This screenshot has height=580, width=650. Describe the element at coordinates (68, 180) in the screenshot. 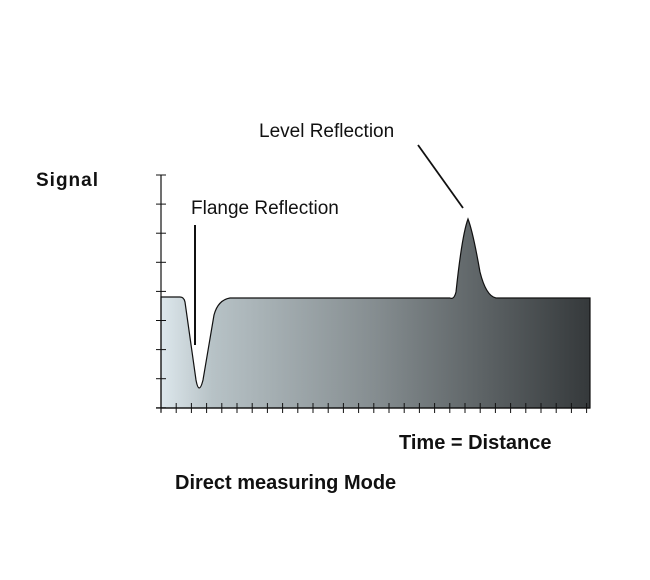

I see `y-axis-label: Signal` at that location.